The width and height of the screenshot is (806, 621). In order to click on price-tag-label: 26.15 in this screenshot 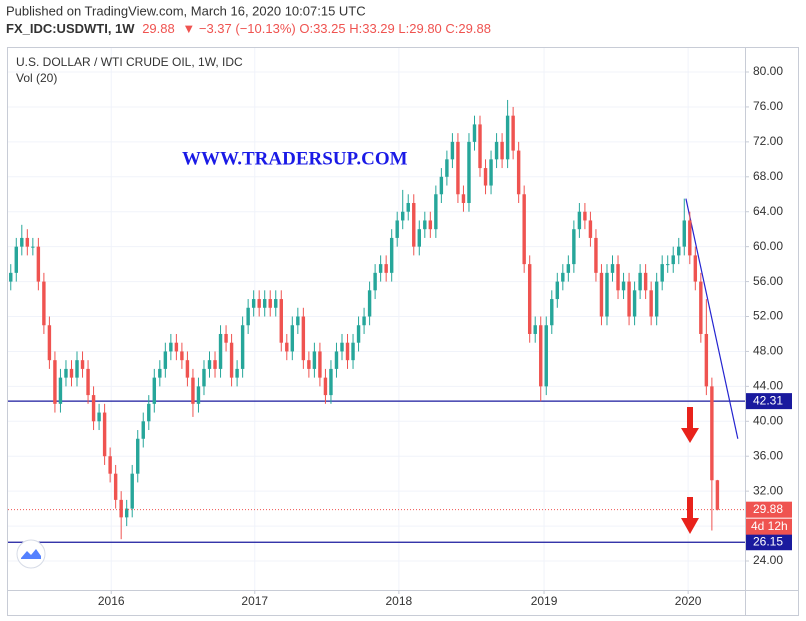, I will do `click(768, 541)`.